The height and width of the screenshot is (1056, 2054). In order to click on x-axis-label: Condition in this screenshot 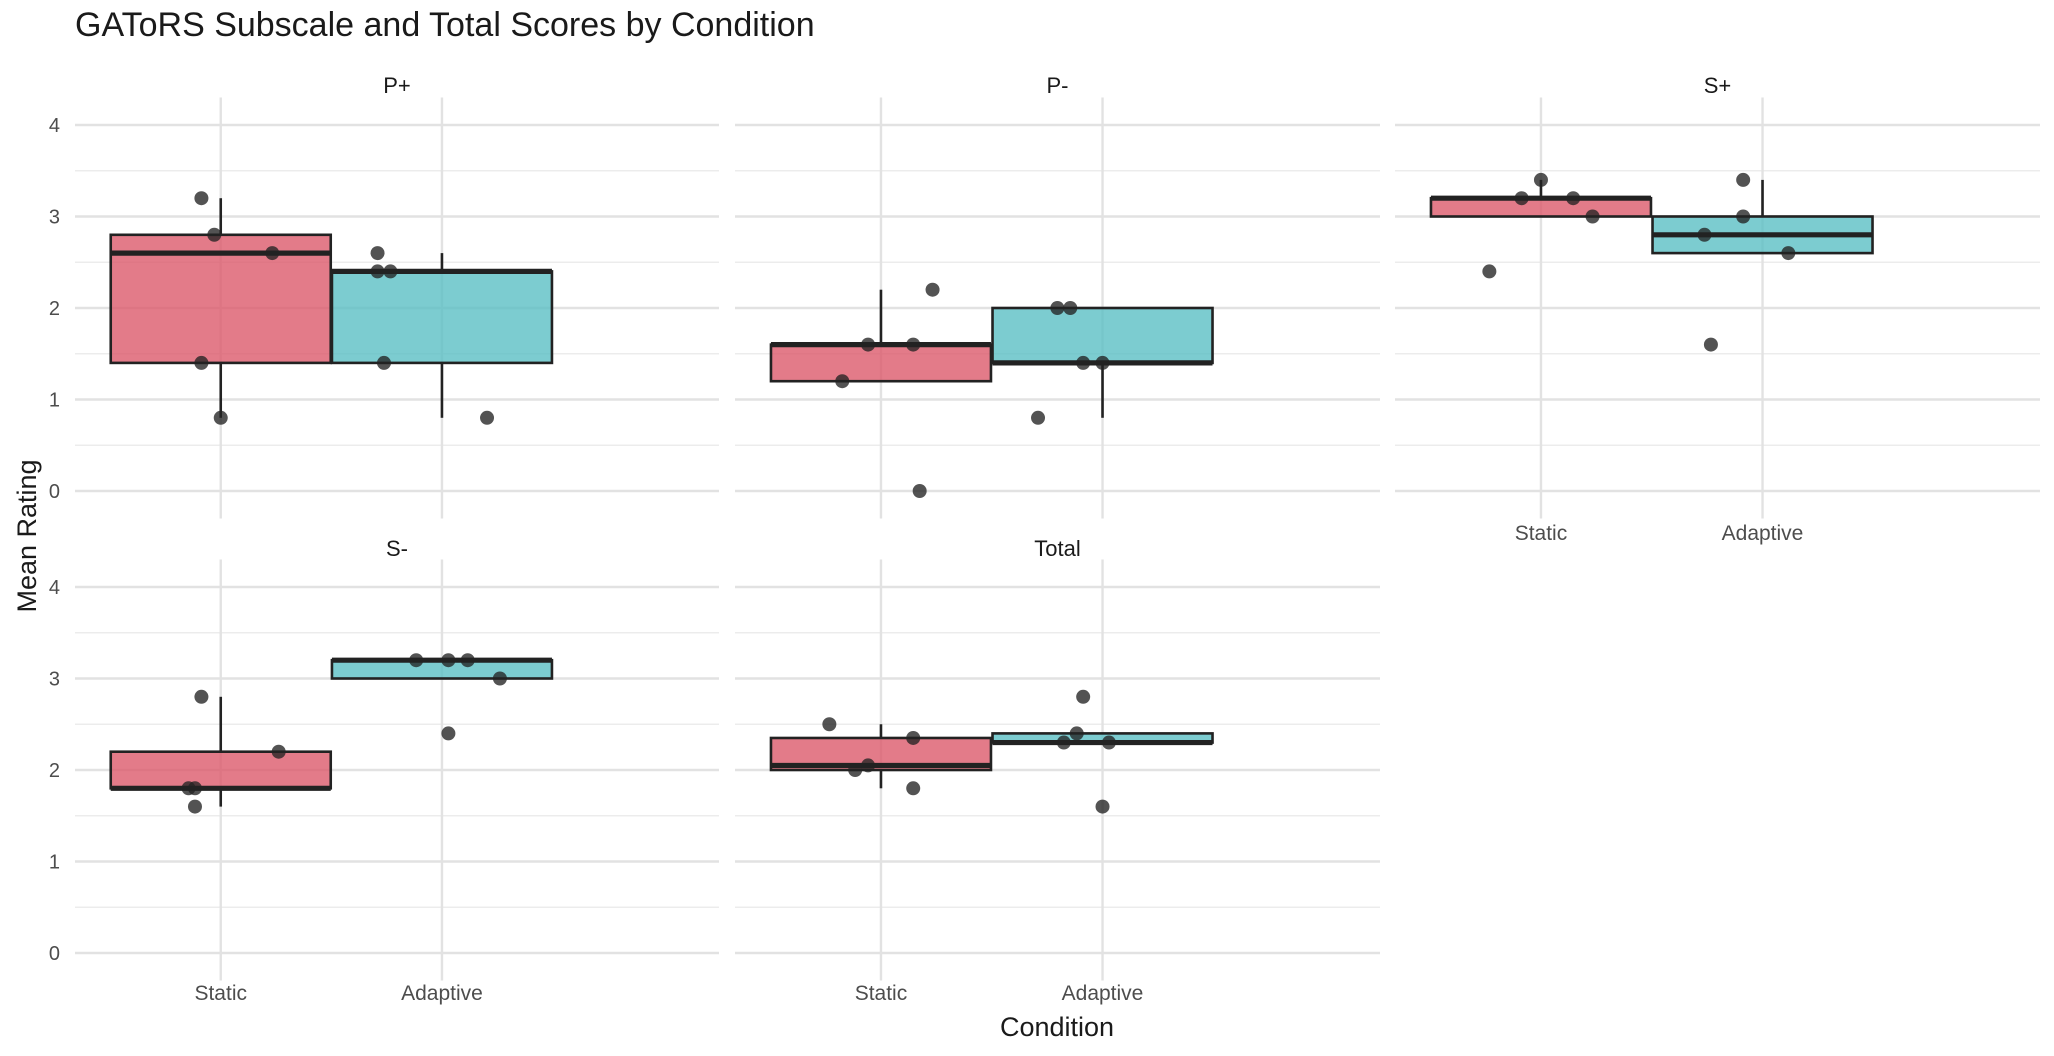, I will do `click(1057, 1027)`.